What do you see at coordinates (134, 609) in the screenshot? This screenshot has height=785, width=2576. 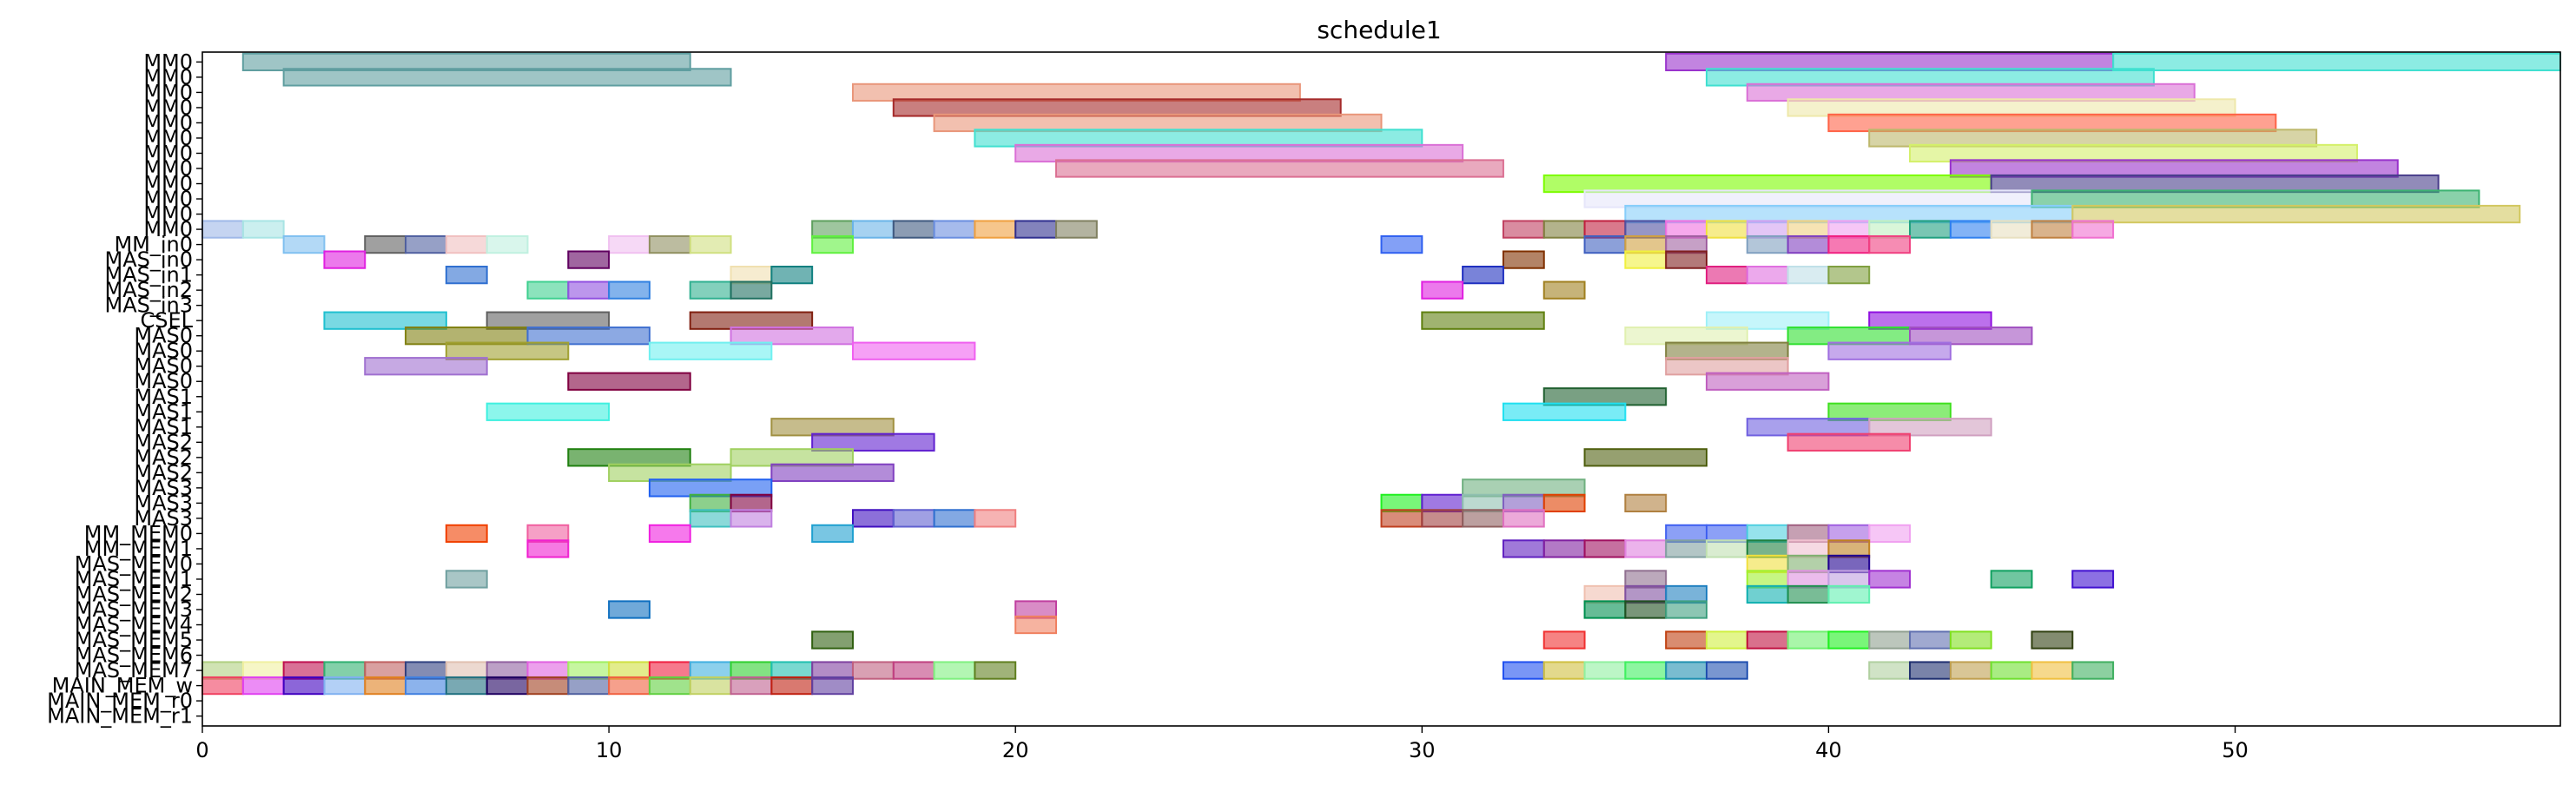 I see `y-tick-label: MAS_MEM3` at bounding box center [134, 609].